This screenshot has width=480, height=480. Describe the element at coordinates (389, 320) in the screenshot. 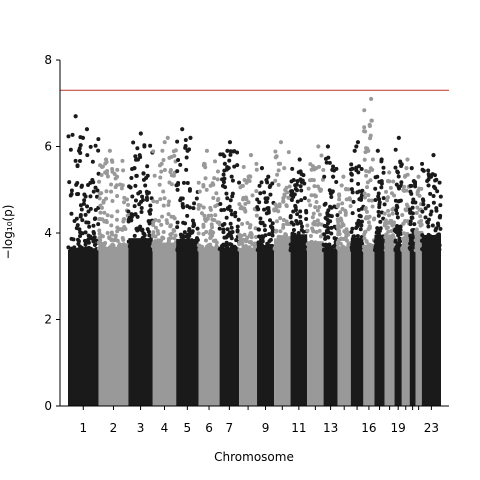

I see `chromosome-18-dense-band` at that location.